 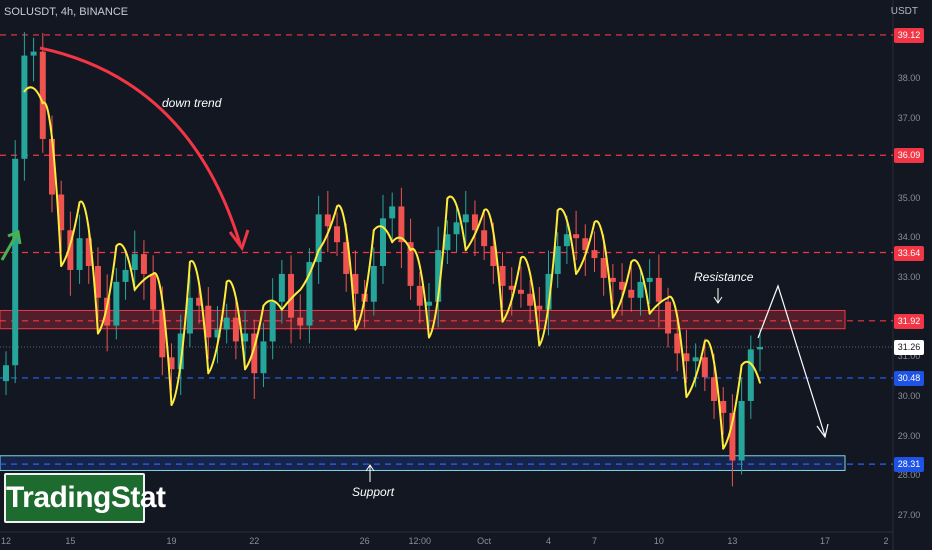 What do you see at coordinates (85, 498) in the screenshot?
I see `tradingstat-logo: TradingStat` at bounding box center [85, 498].